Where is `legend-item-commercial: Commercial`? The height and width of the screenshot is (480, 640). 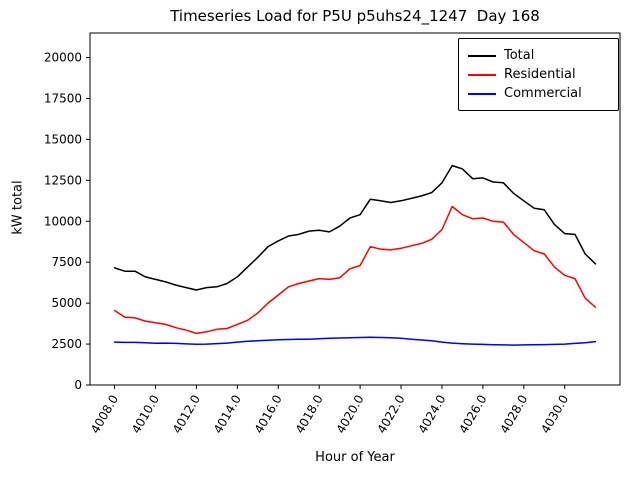
legend-item-commercial: Commercial is located at coordinates (538, 93).